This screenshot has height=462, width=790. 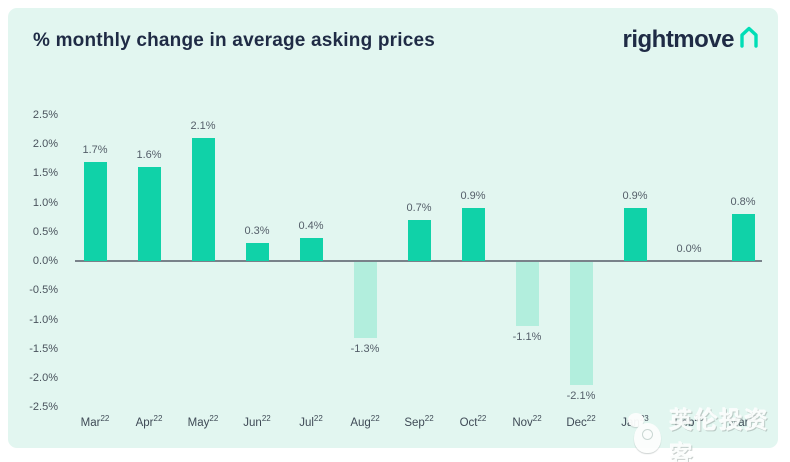 I want to click on brand-name: rightmove, so click(x=678, y=39).